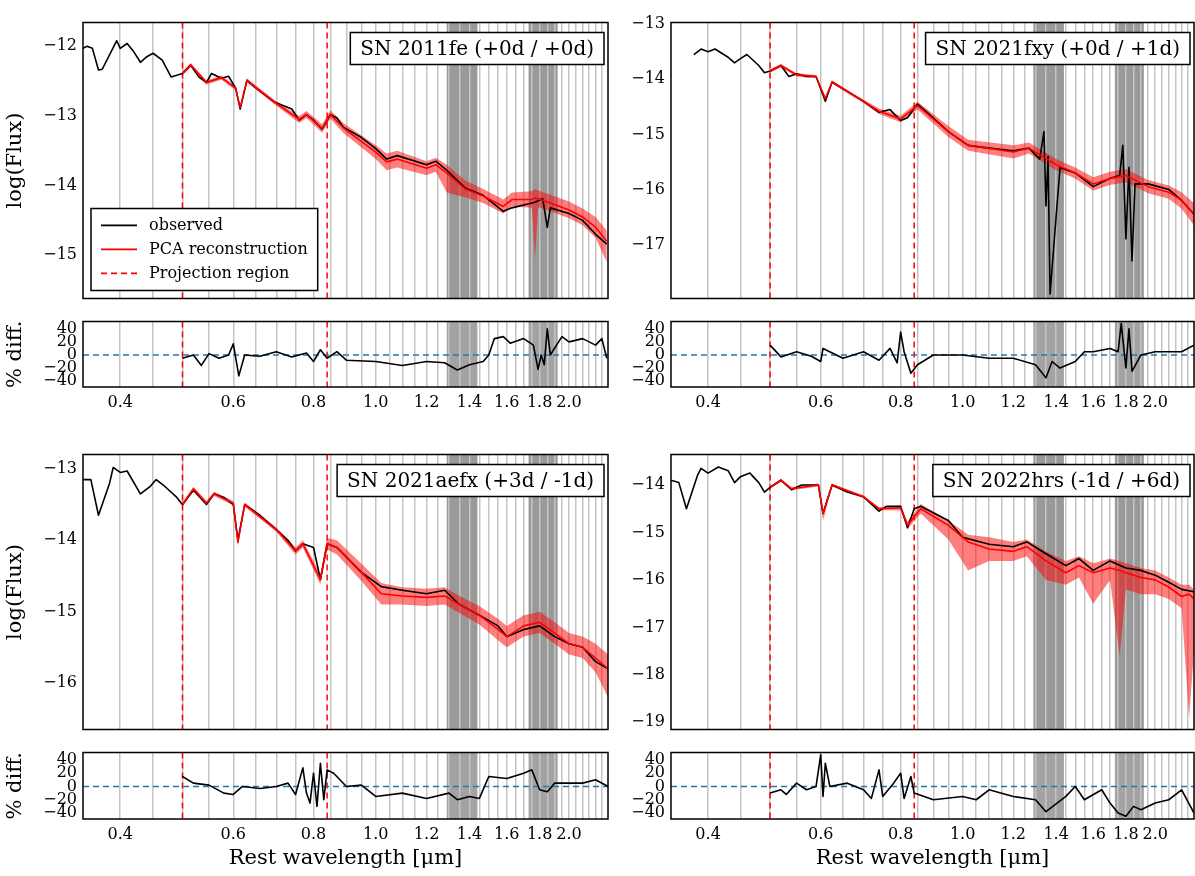 The width and height of the screenshot is (1195, 876). Describe the element at coordinates (219, 272) in the screenshot. I see `ref-line-label: Projection region` at that location.